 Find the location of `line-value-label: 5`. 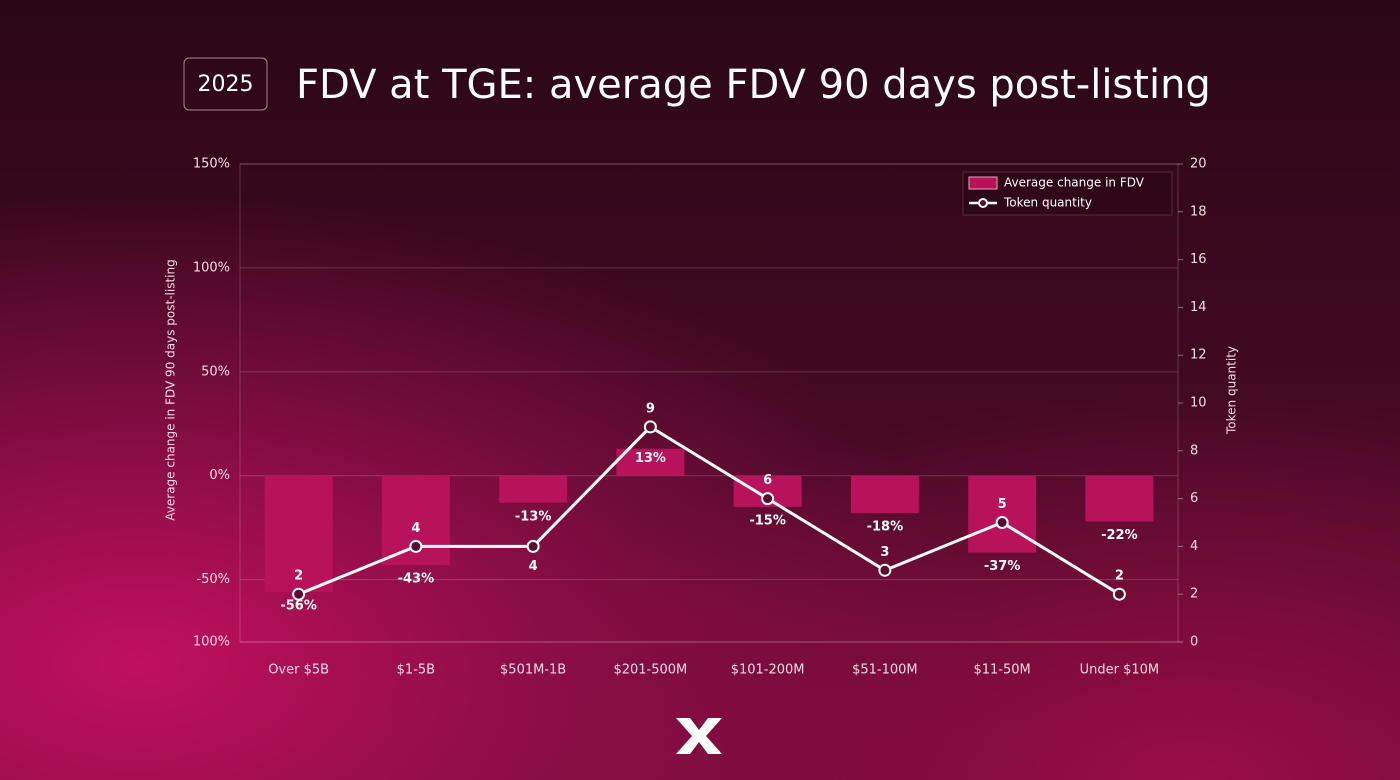

line-value-label: 5 is located at coordinates (1002, 504).